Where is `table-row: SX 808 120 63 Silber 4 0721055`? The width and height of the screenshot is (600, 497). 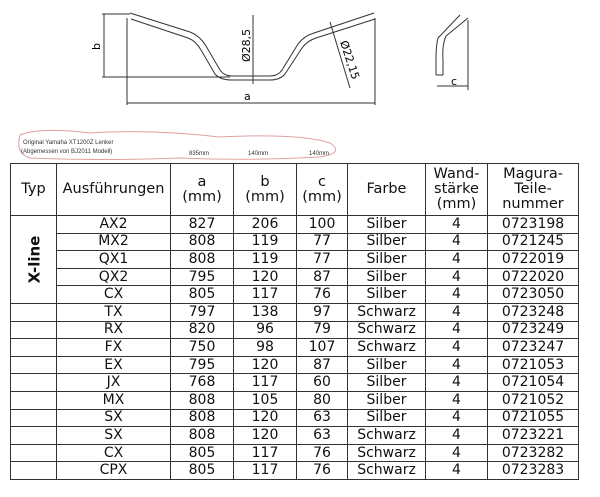
table-row: SX 808 120 63 Silber 4 0721055 is located at coordinates (294, 418).